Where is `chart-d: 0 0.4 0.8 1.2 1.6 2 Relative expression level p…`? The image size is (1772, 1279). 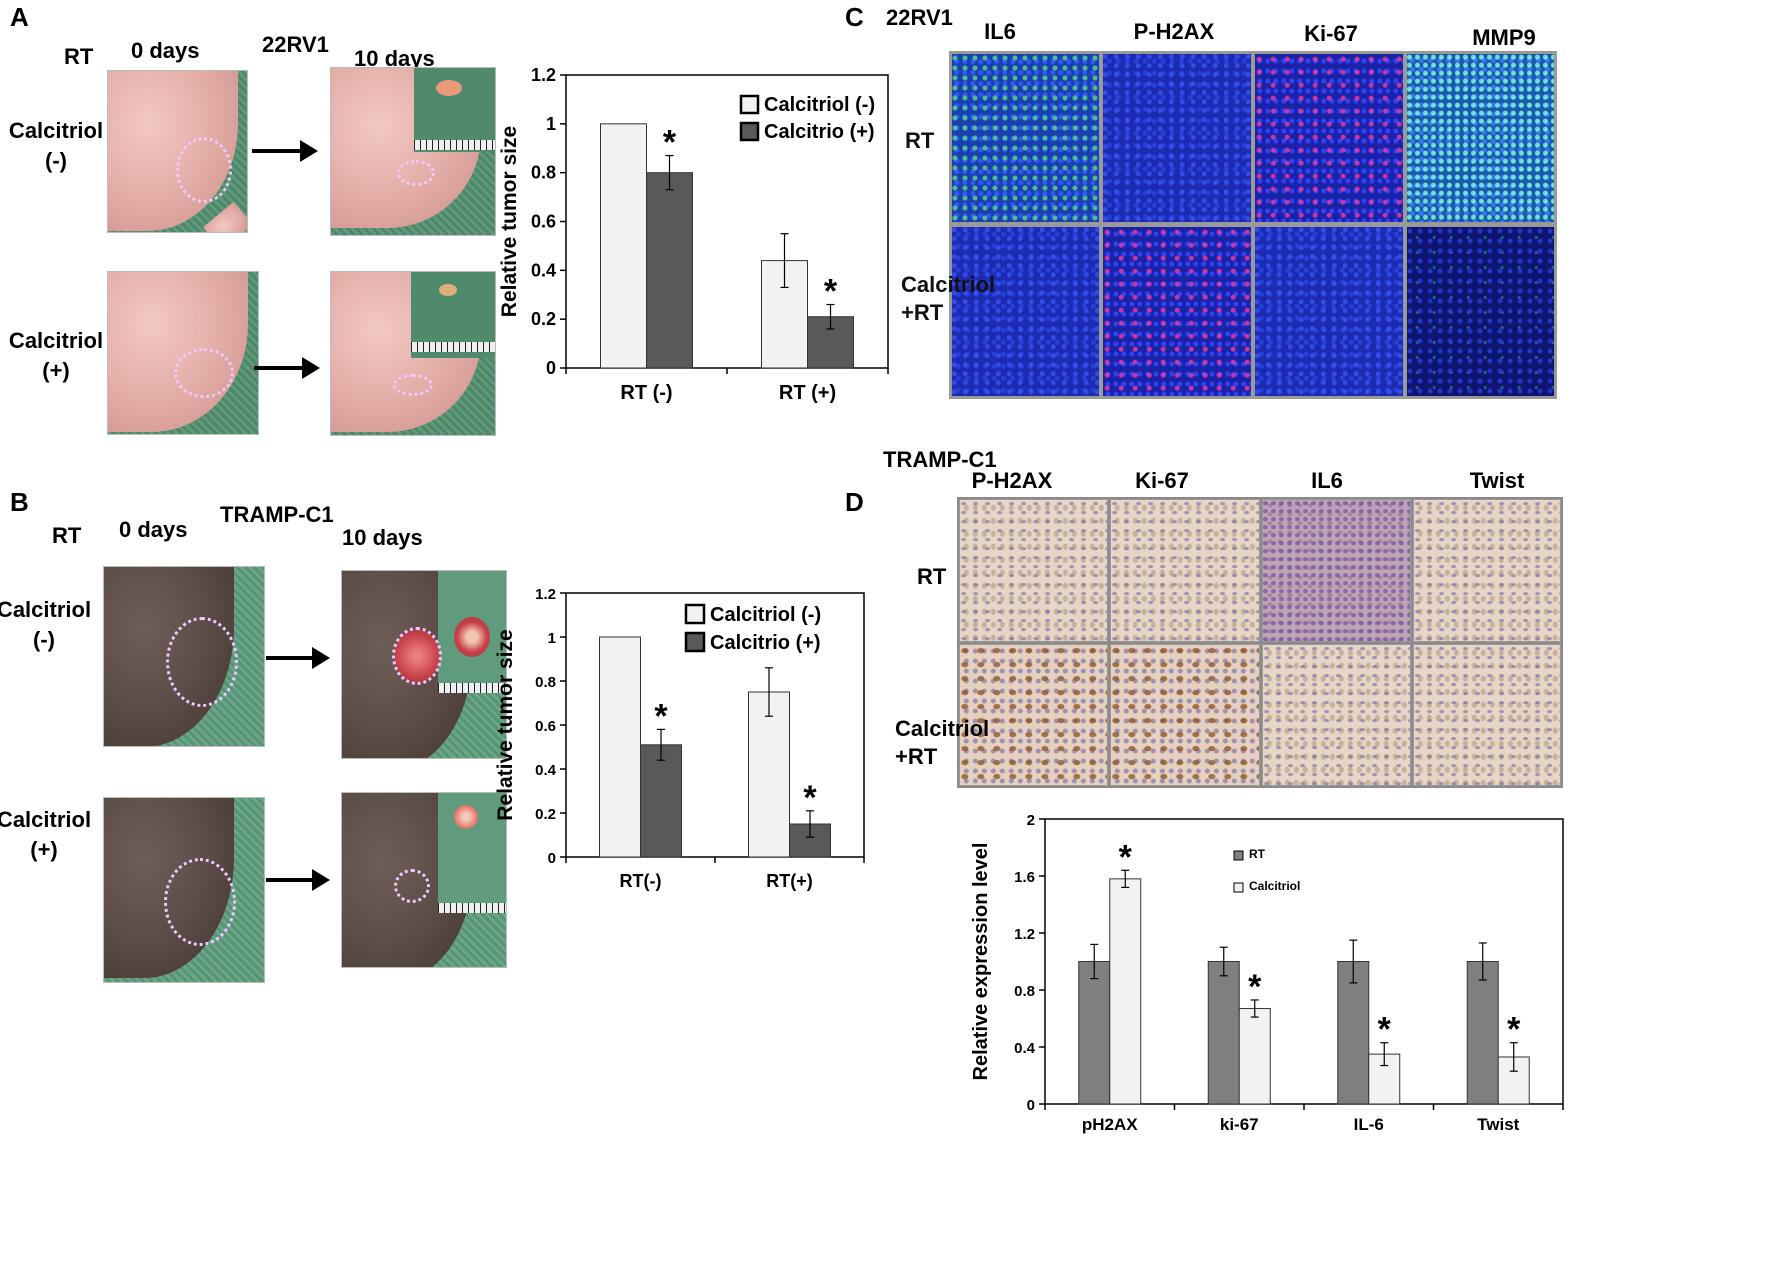
chart-d: 0 0.4 0.8 1.2 1.6 2 Relative expression level p… is located at coordinates (1267, 973).